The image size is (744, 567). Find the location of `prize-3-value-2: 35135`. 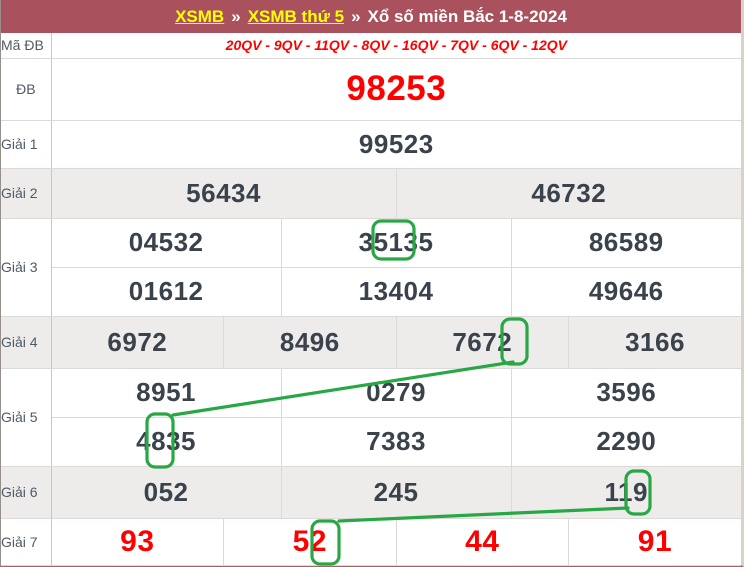

prize-3-value-2: 35135 is located at coordinates (396, 242).